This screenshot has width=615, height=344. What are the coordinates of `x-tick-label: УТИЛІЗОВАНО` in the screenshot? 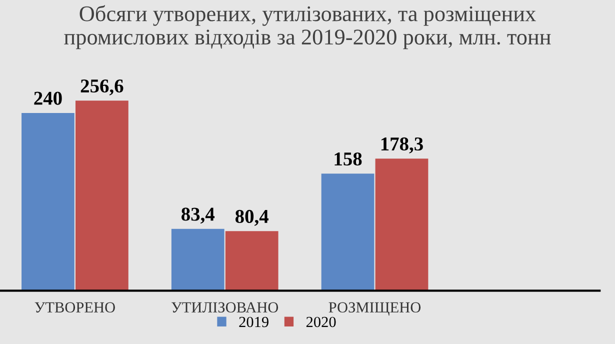 It's located at (225, 307).